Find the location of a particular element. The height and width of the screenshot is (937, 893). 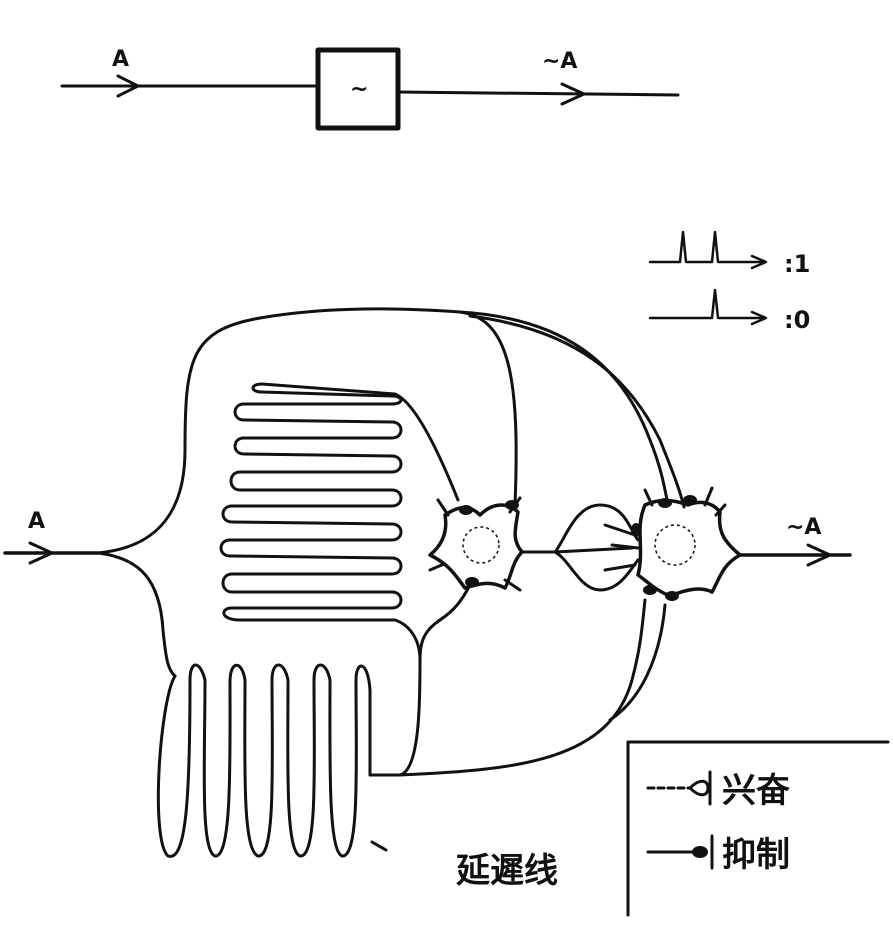

pulse-key: :1 :0 is located at coordinates (729, 282).